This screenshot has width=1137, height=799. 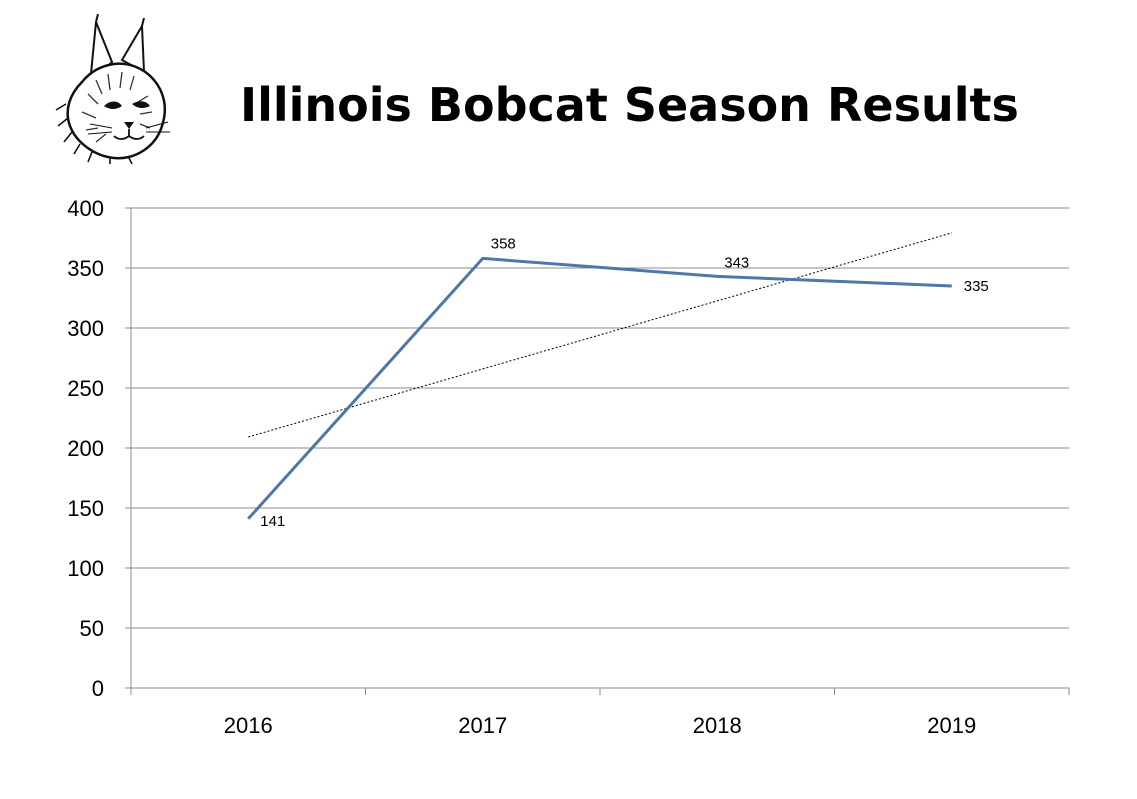 I want to click on y-tick-label: 350, so click(x=85, y=268).